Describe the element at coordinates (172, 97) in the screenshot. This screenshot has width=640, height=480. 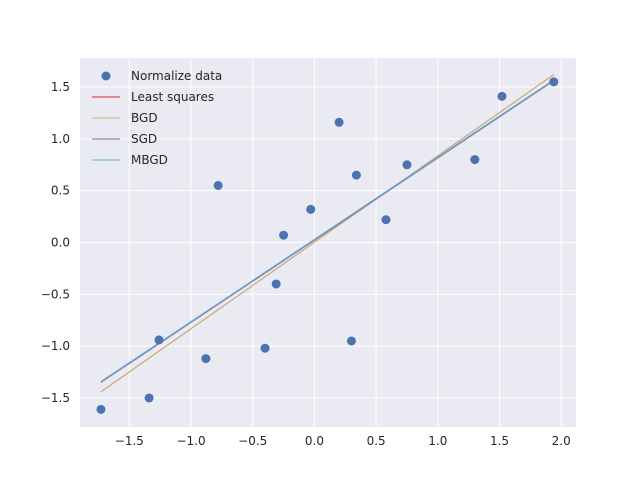
I see `legend-label-least-squares: Least squares` at that location.